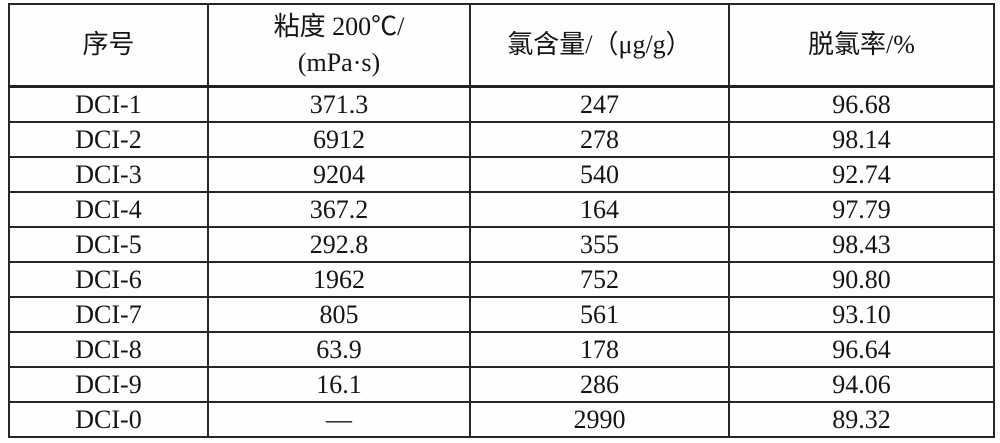 The width and height of the screenshot is (1000, 443). What do you see at coordinates (861, 174) in the screenshot?
I see `cell-rate: 92.74` at bounding box center [861, 174].